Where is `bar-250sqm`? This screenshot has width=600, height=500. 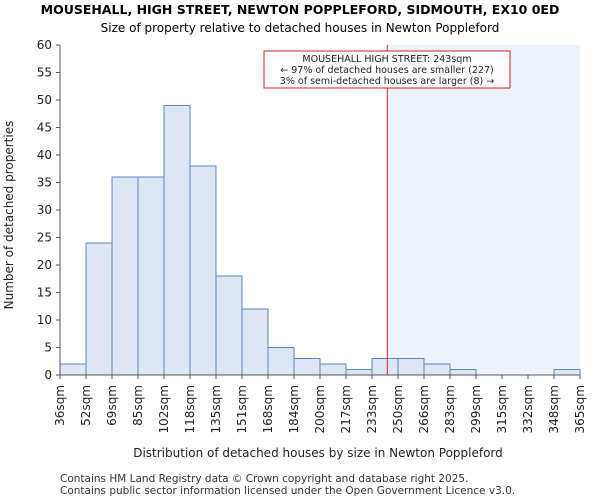 bar-250sqm is located at coordinates (411, 367).